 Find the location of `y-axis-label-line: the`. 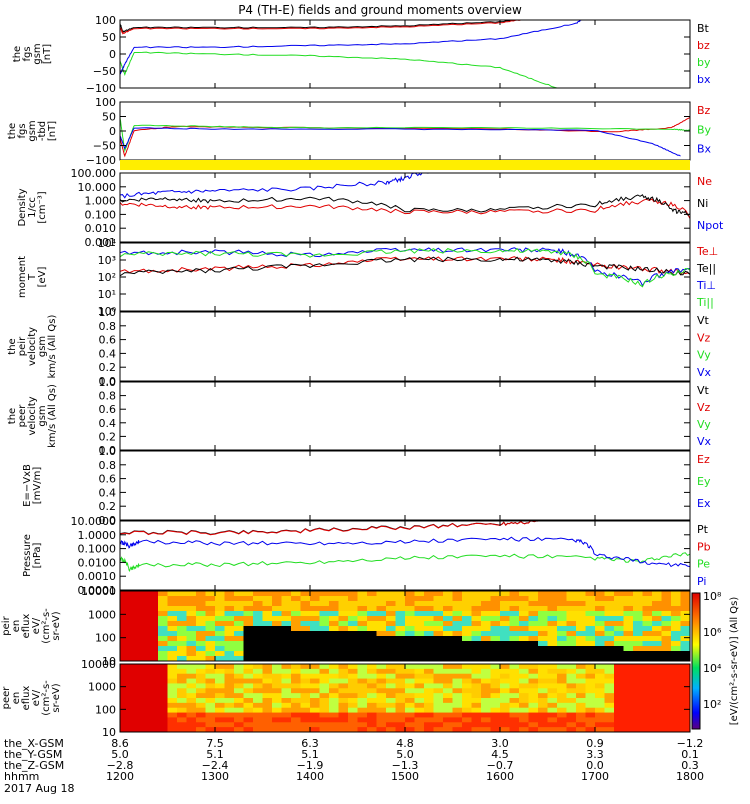

y-axis-label-line: the is located at coordinates (12, 346).